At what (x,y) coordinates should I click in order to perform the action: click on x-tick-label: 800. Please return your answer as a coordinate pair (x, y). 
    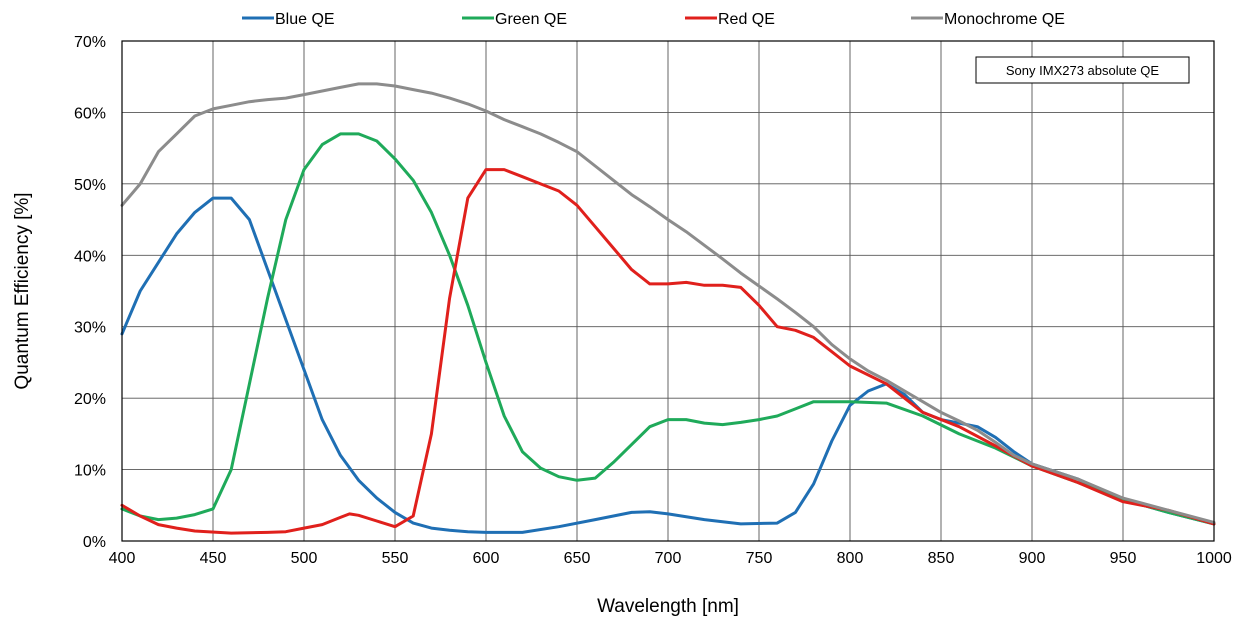
    Looking at the image, I should click on (850, 558).